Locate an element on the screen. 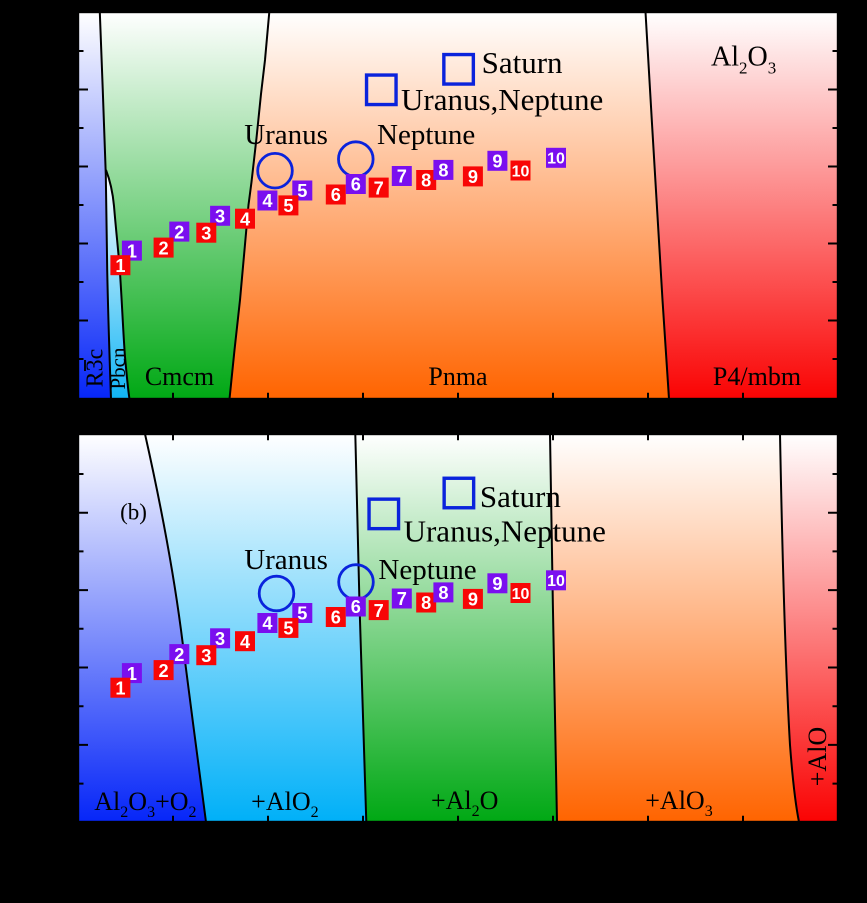  svg-text: Cmcm is located at coordinates (179, 376).